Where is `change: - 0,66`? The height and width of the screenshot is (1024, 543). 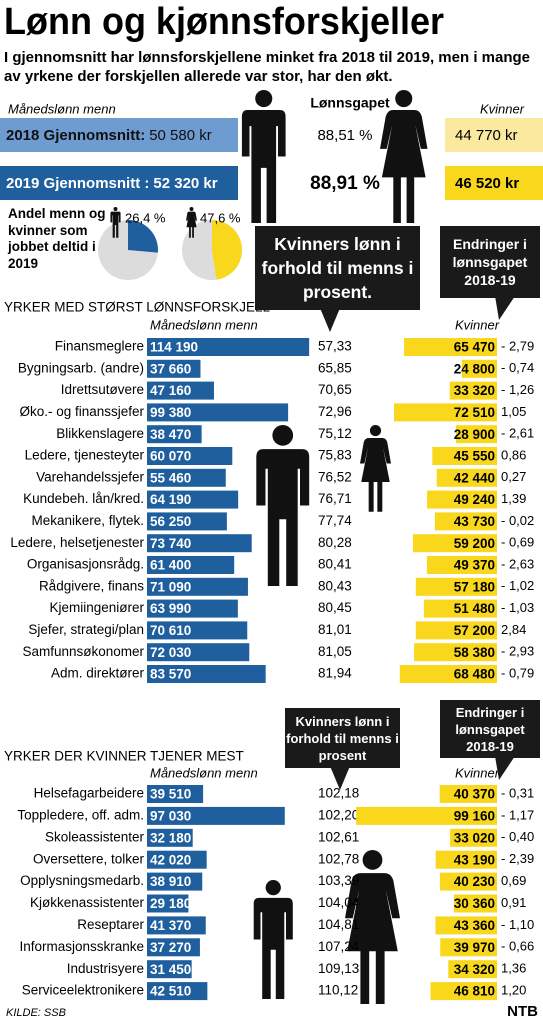
change: - 0,66 is located at coordinates (517, 946).